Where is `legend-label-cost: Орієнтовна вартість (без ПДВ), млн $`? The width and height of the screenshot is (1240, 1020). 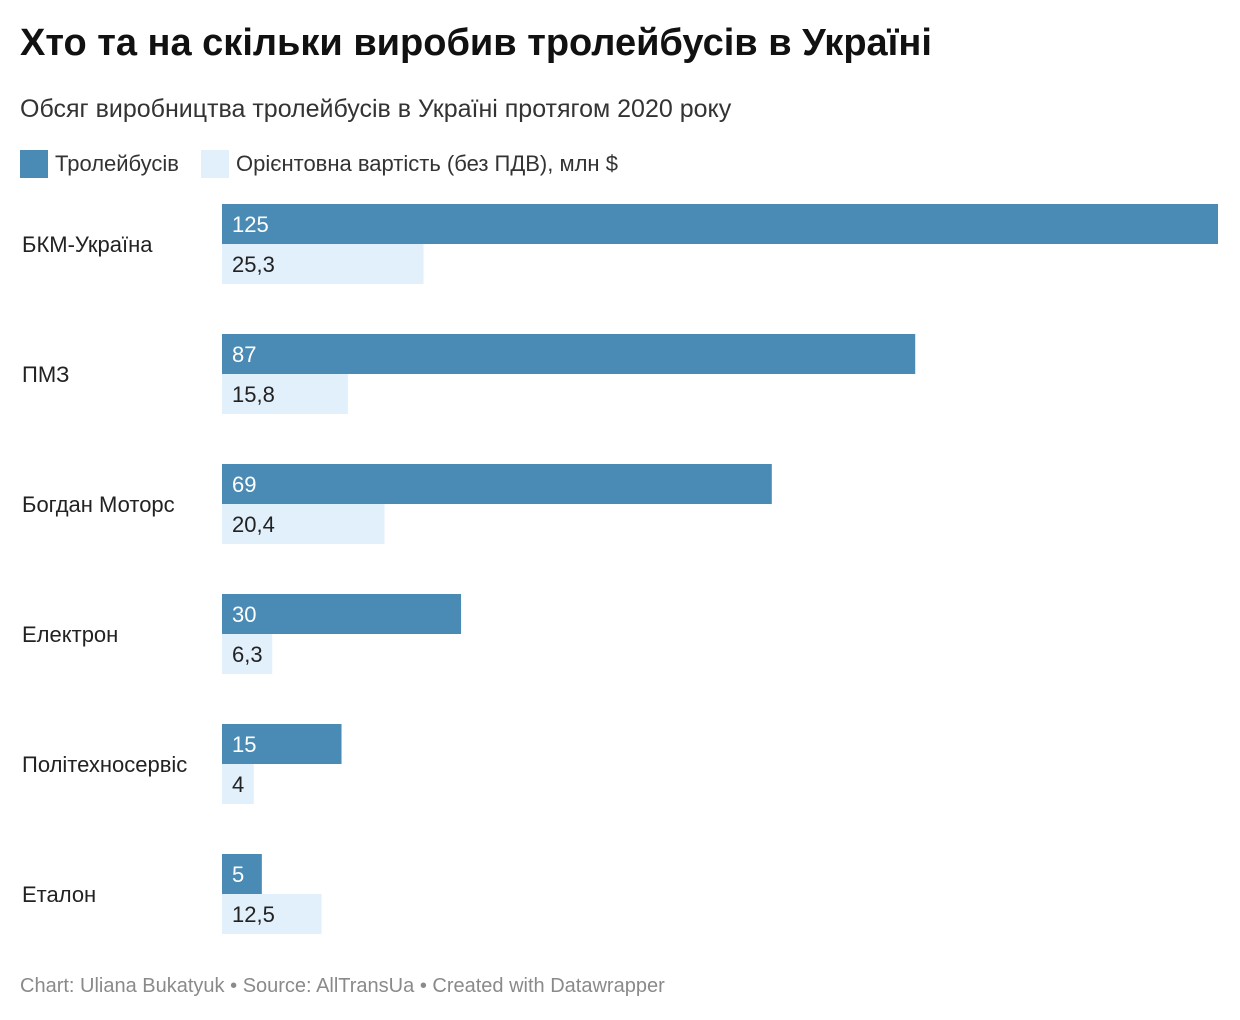 legend-label-cost: Орієнтовна вартість (без ПДВ), млн $ is located at coordinates (427, 163).